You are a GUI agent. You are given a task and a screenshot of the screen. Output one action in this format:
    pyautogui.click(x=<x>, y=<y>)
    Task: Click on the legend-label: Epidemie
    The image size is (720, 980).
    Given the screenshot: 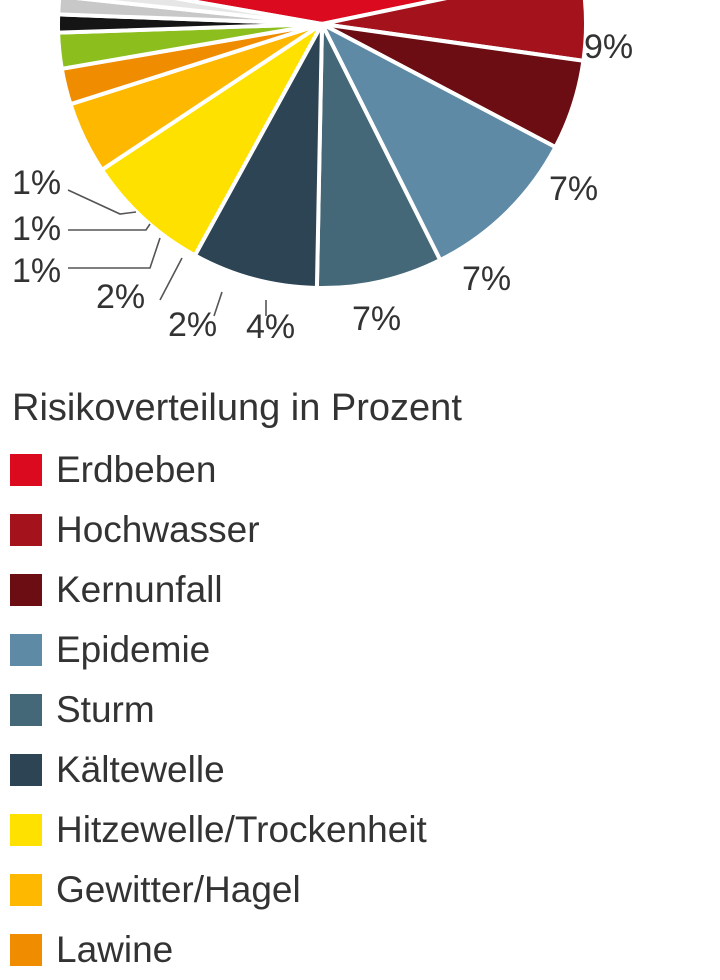 What is the action you would take?
    pyautogui.click(x=133, y=649)
    